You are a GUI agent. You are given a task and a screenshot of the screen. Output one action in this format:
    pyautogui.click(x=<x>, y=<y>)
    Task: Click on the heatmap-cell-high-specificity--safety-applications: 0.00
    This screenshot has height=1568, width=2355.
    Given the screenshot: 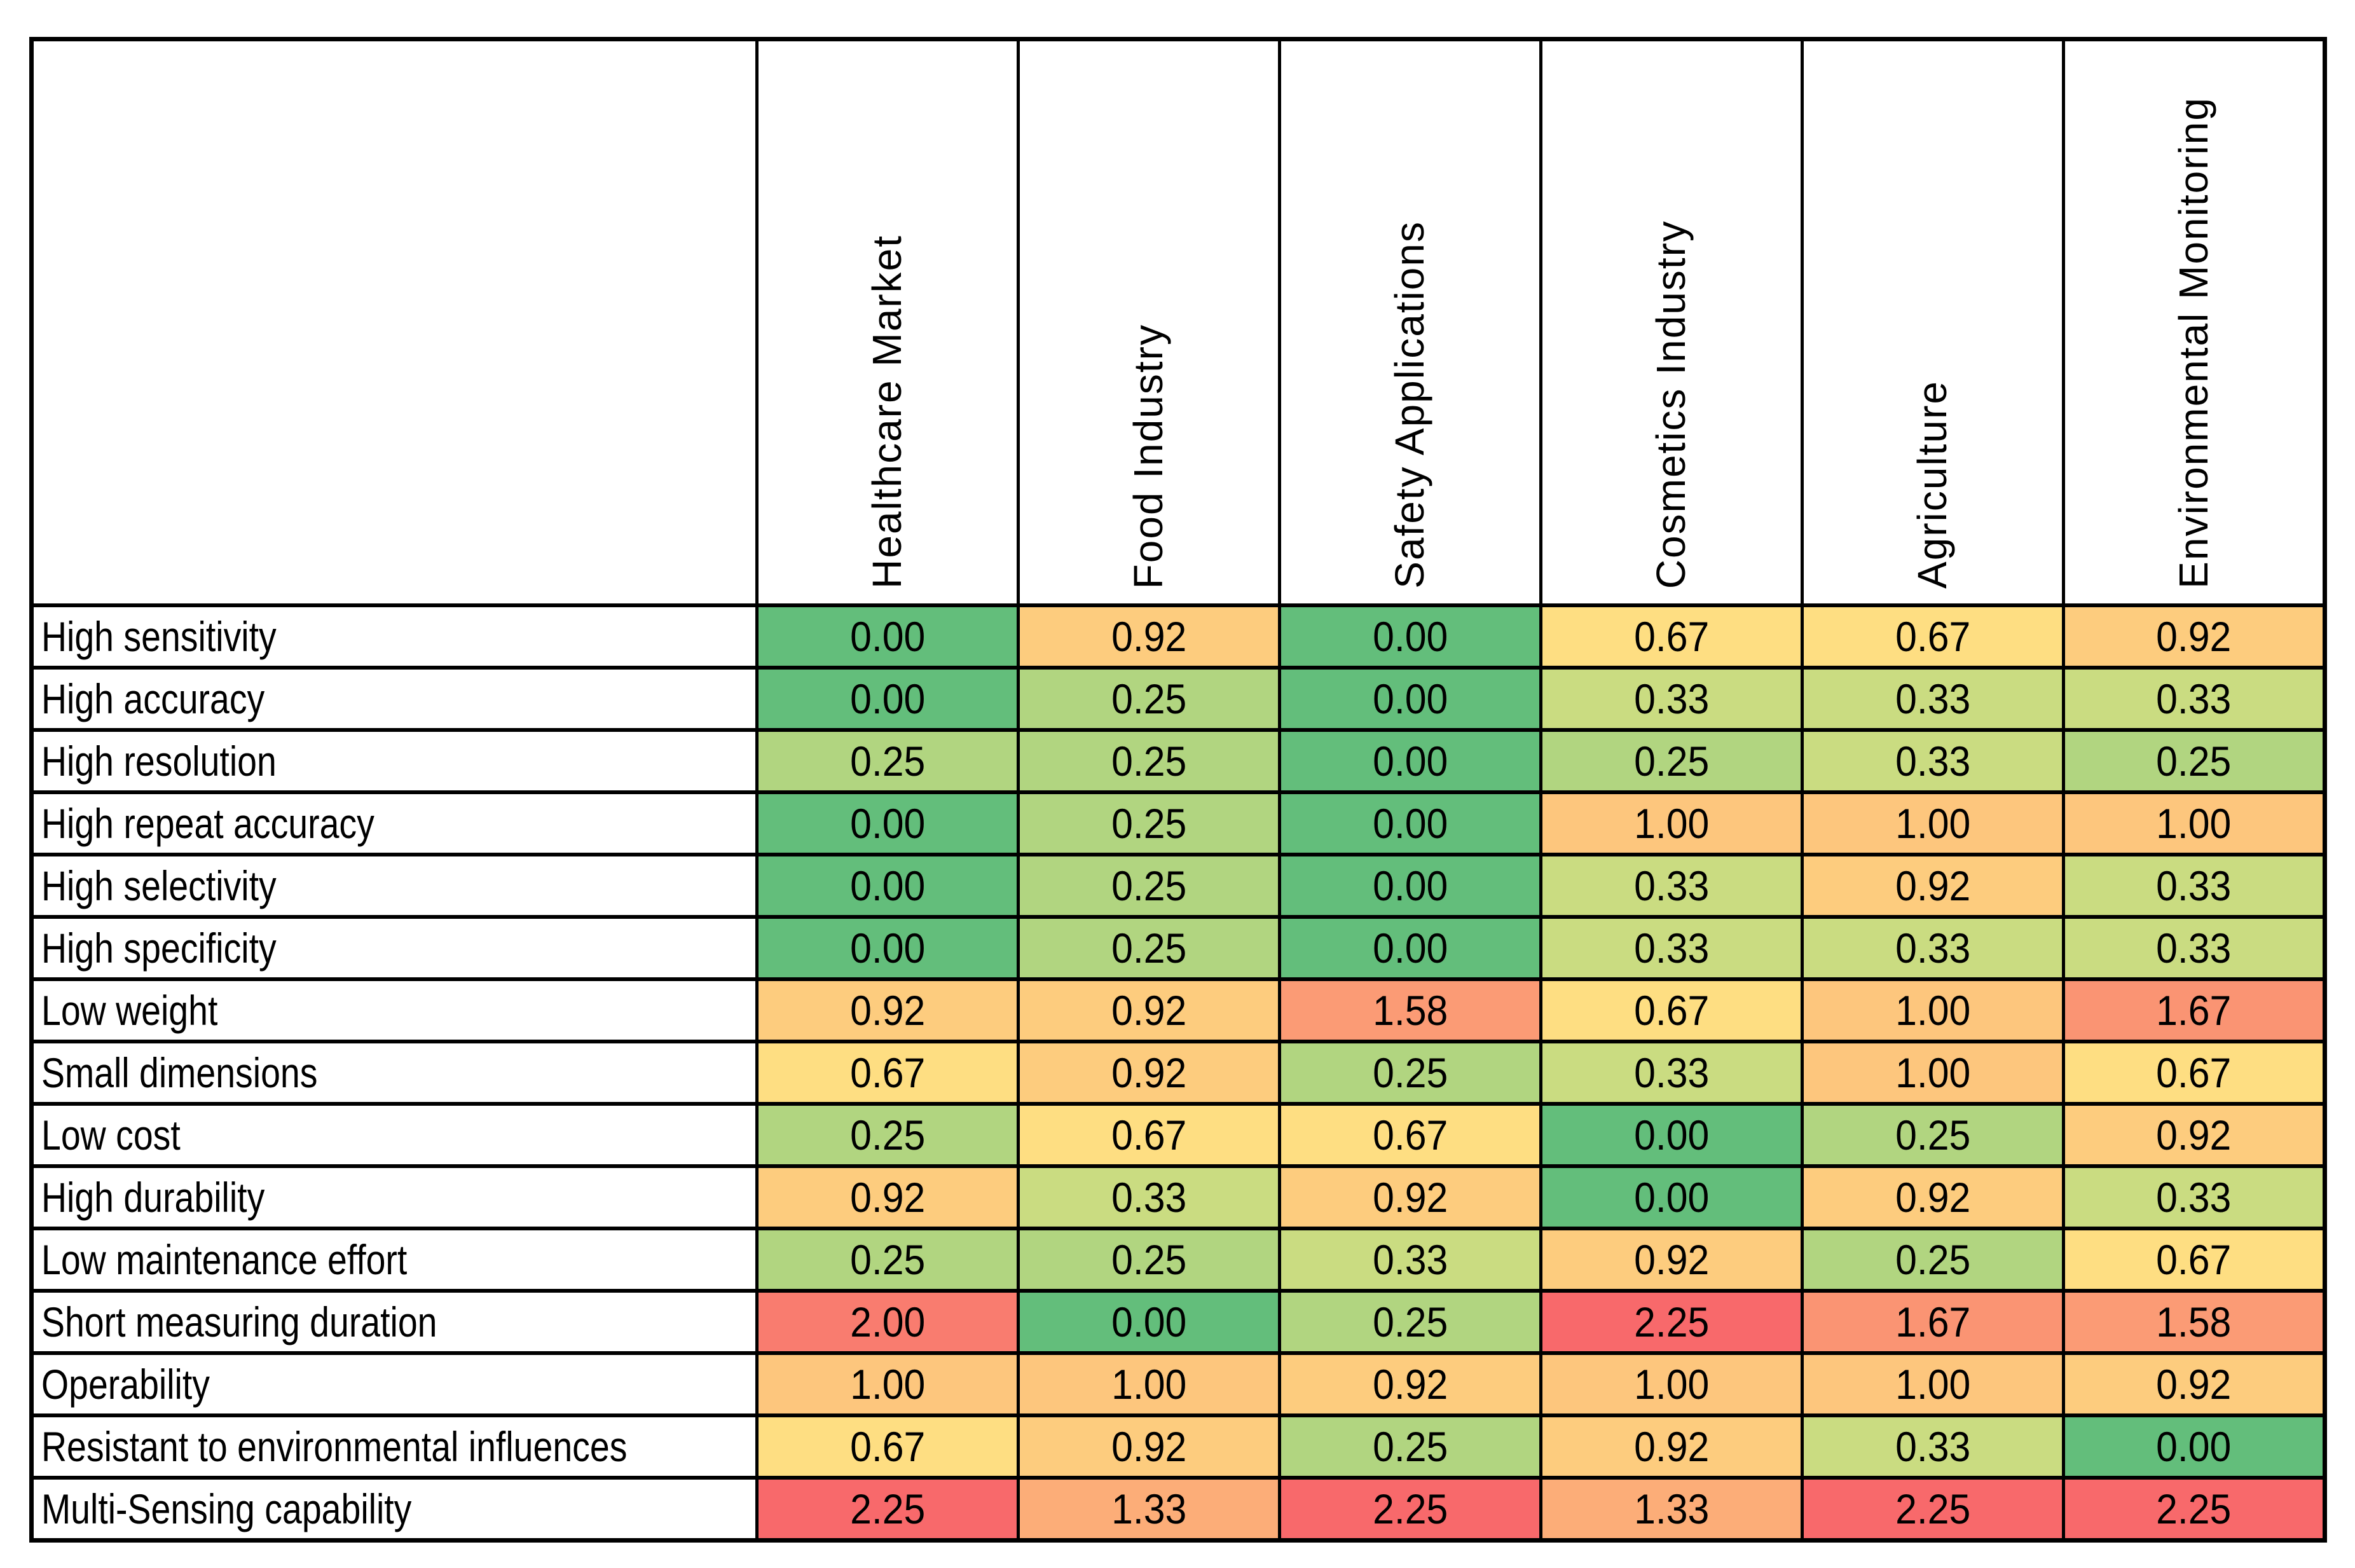 What is the action you would take?
    pyautogui.click(x=1410, y=948)
    